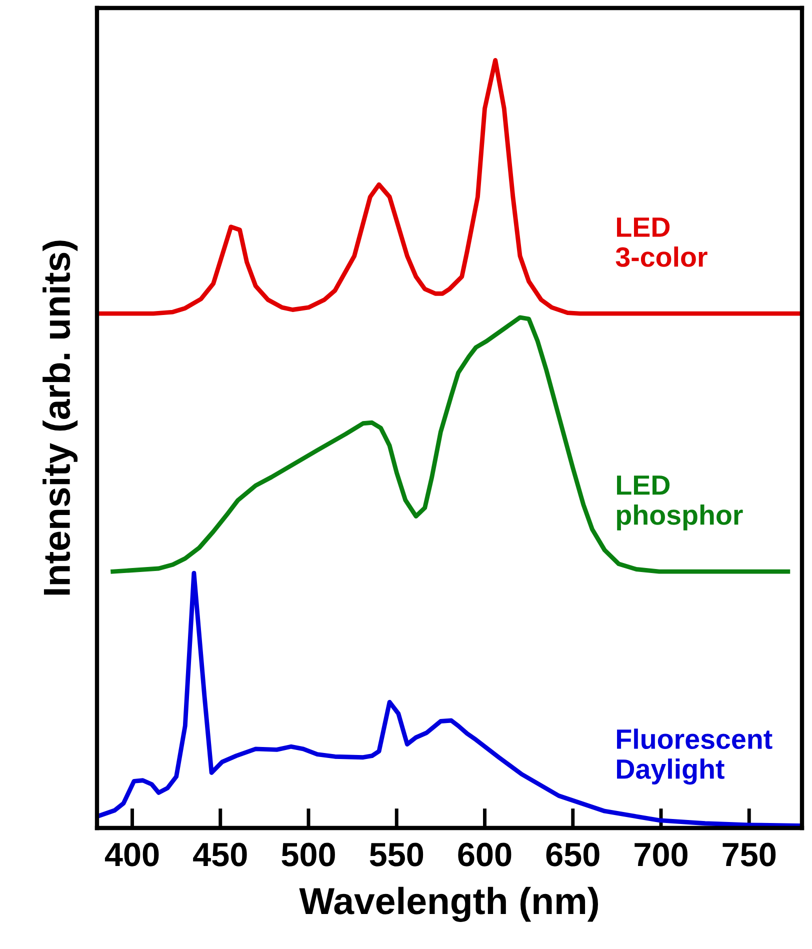 The width and height of the screenshot is (812, 949). I want to click on x-tick-label: 450, so click(220, 854).